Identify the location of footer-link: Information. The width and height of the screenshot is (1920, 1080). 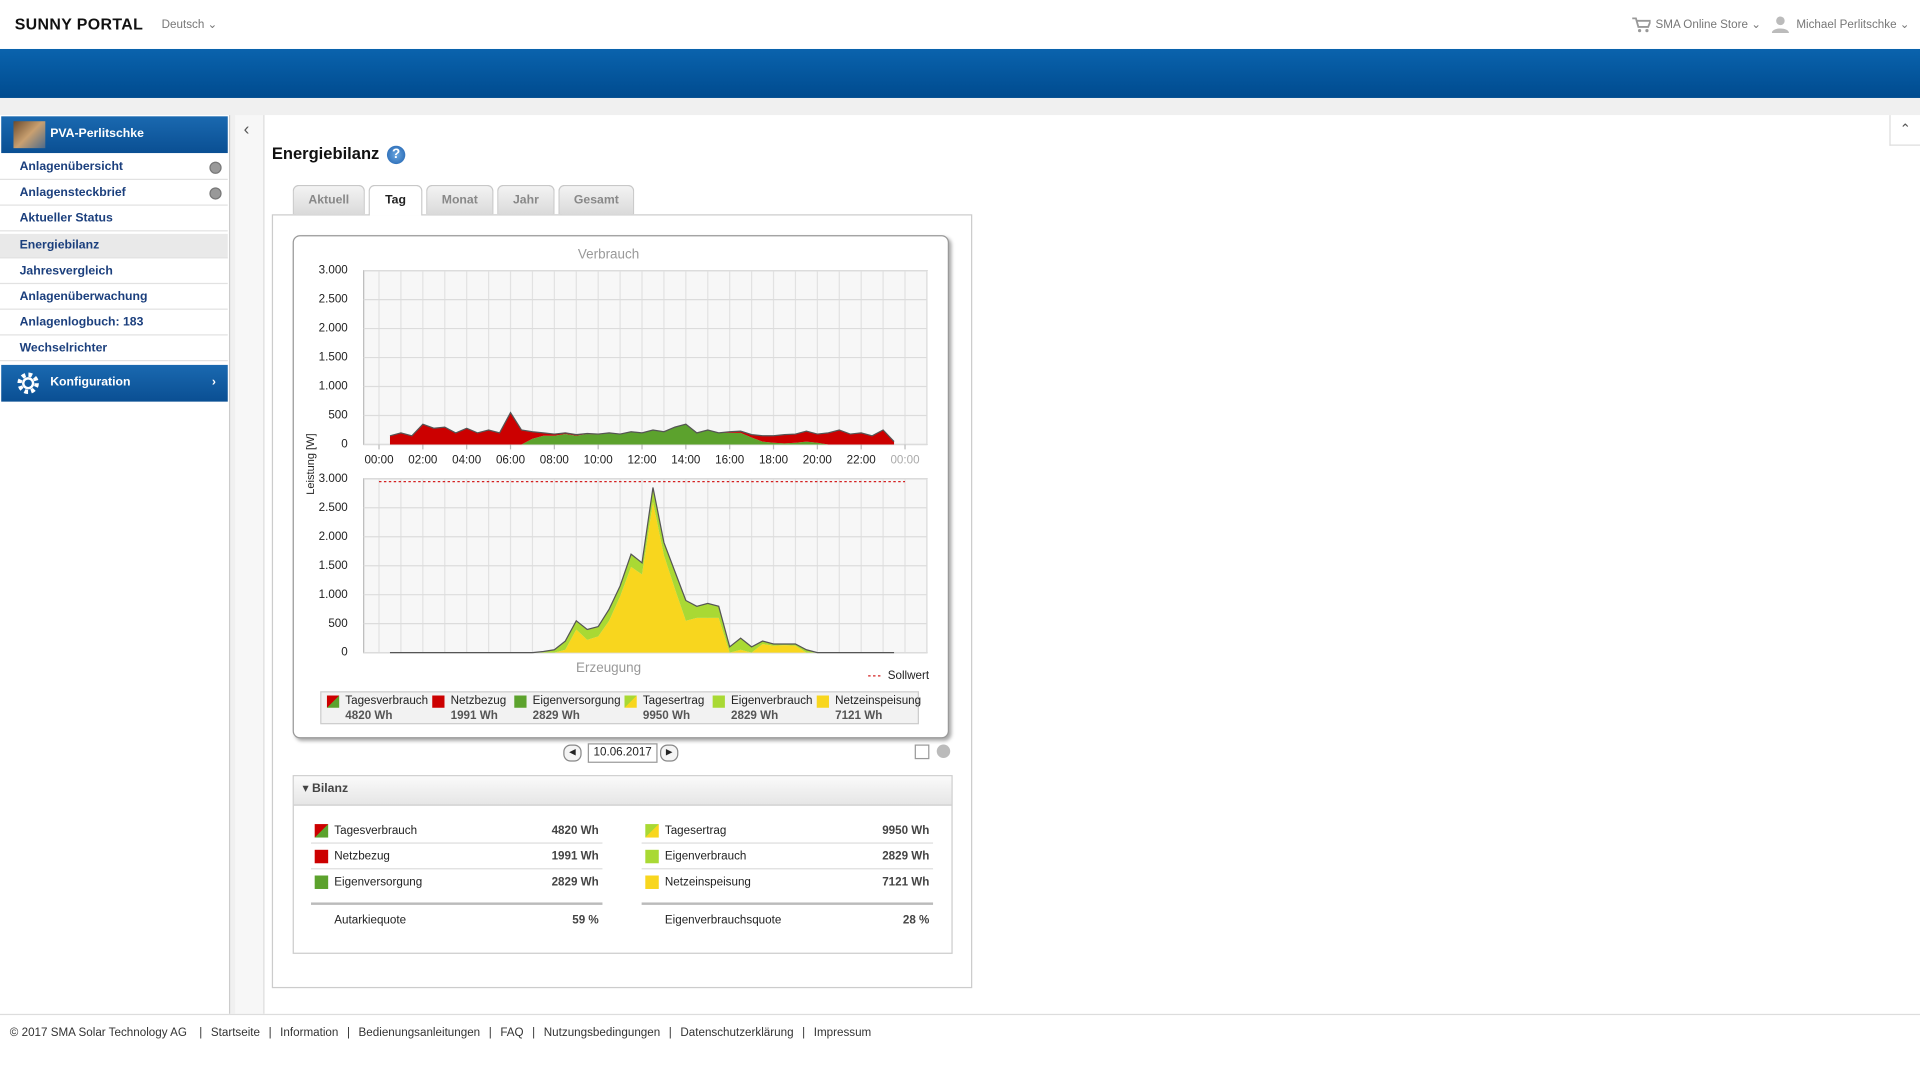
(309, 1032).